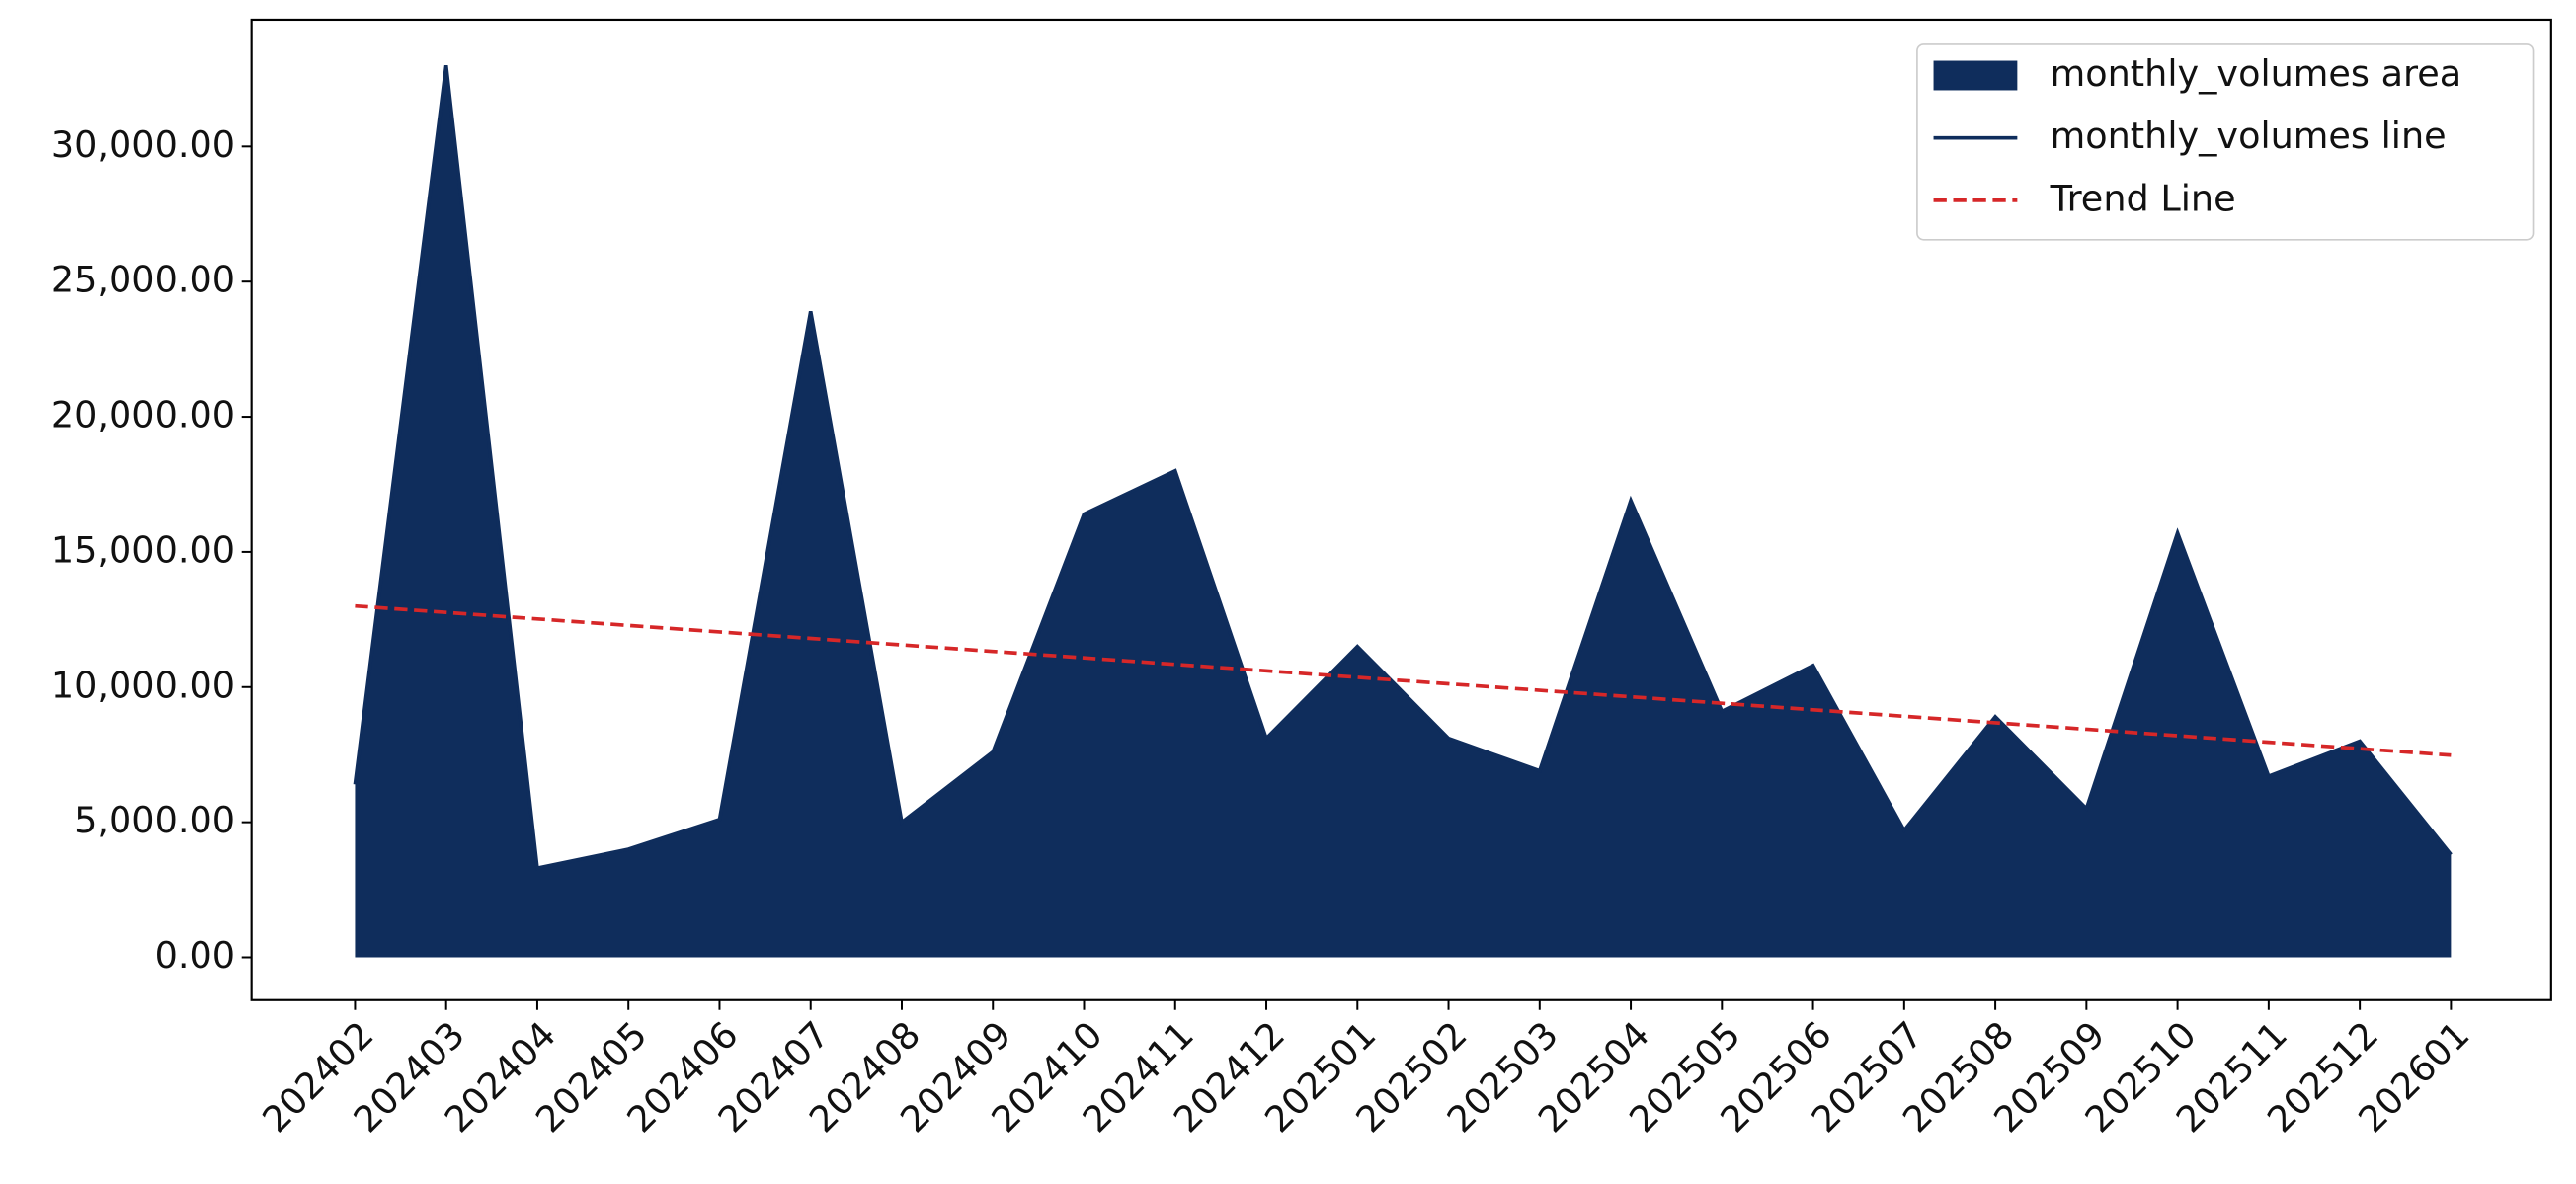 The width and height of the screenshot is (2576, 1184). I want to click on y-tick-label: 10,000.00, so click(143, 685).